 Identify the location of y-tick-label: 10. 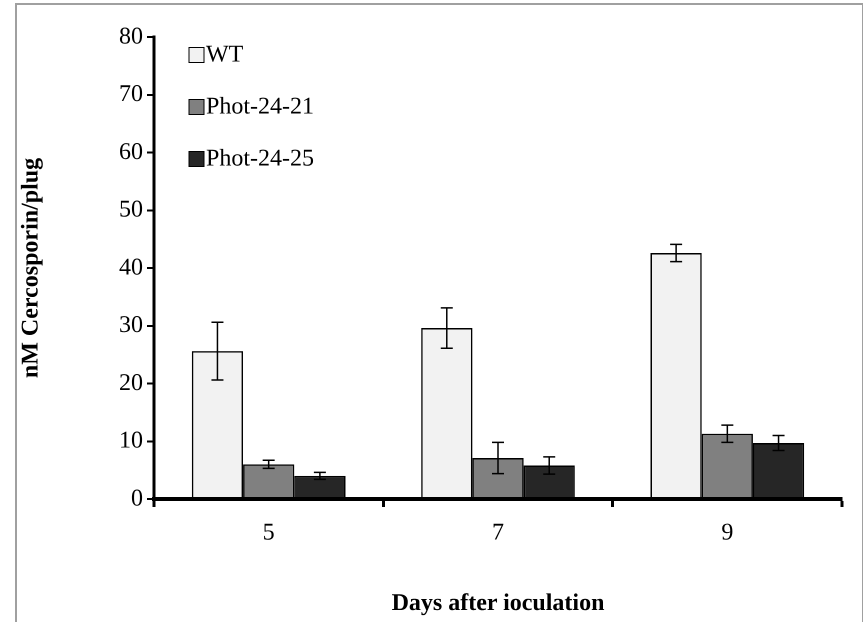
(131, 441).